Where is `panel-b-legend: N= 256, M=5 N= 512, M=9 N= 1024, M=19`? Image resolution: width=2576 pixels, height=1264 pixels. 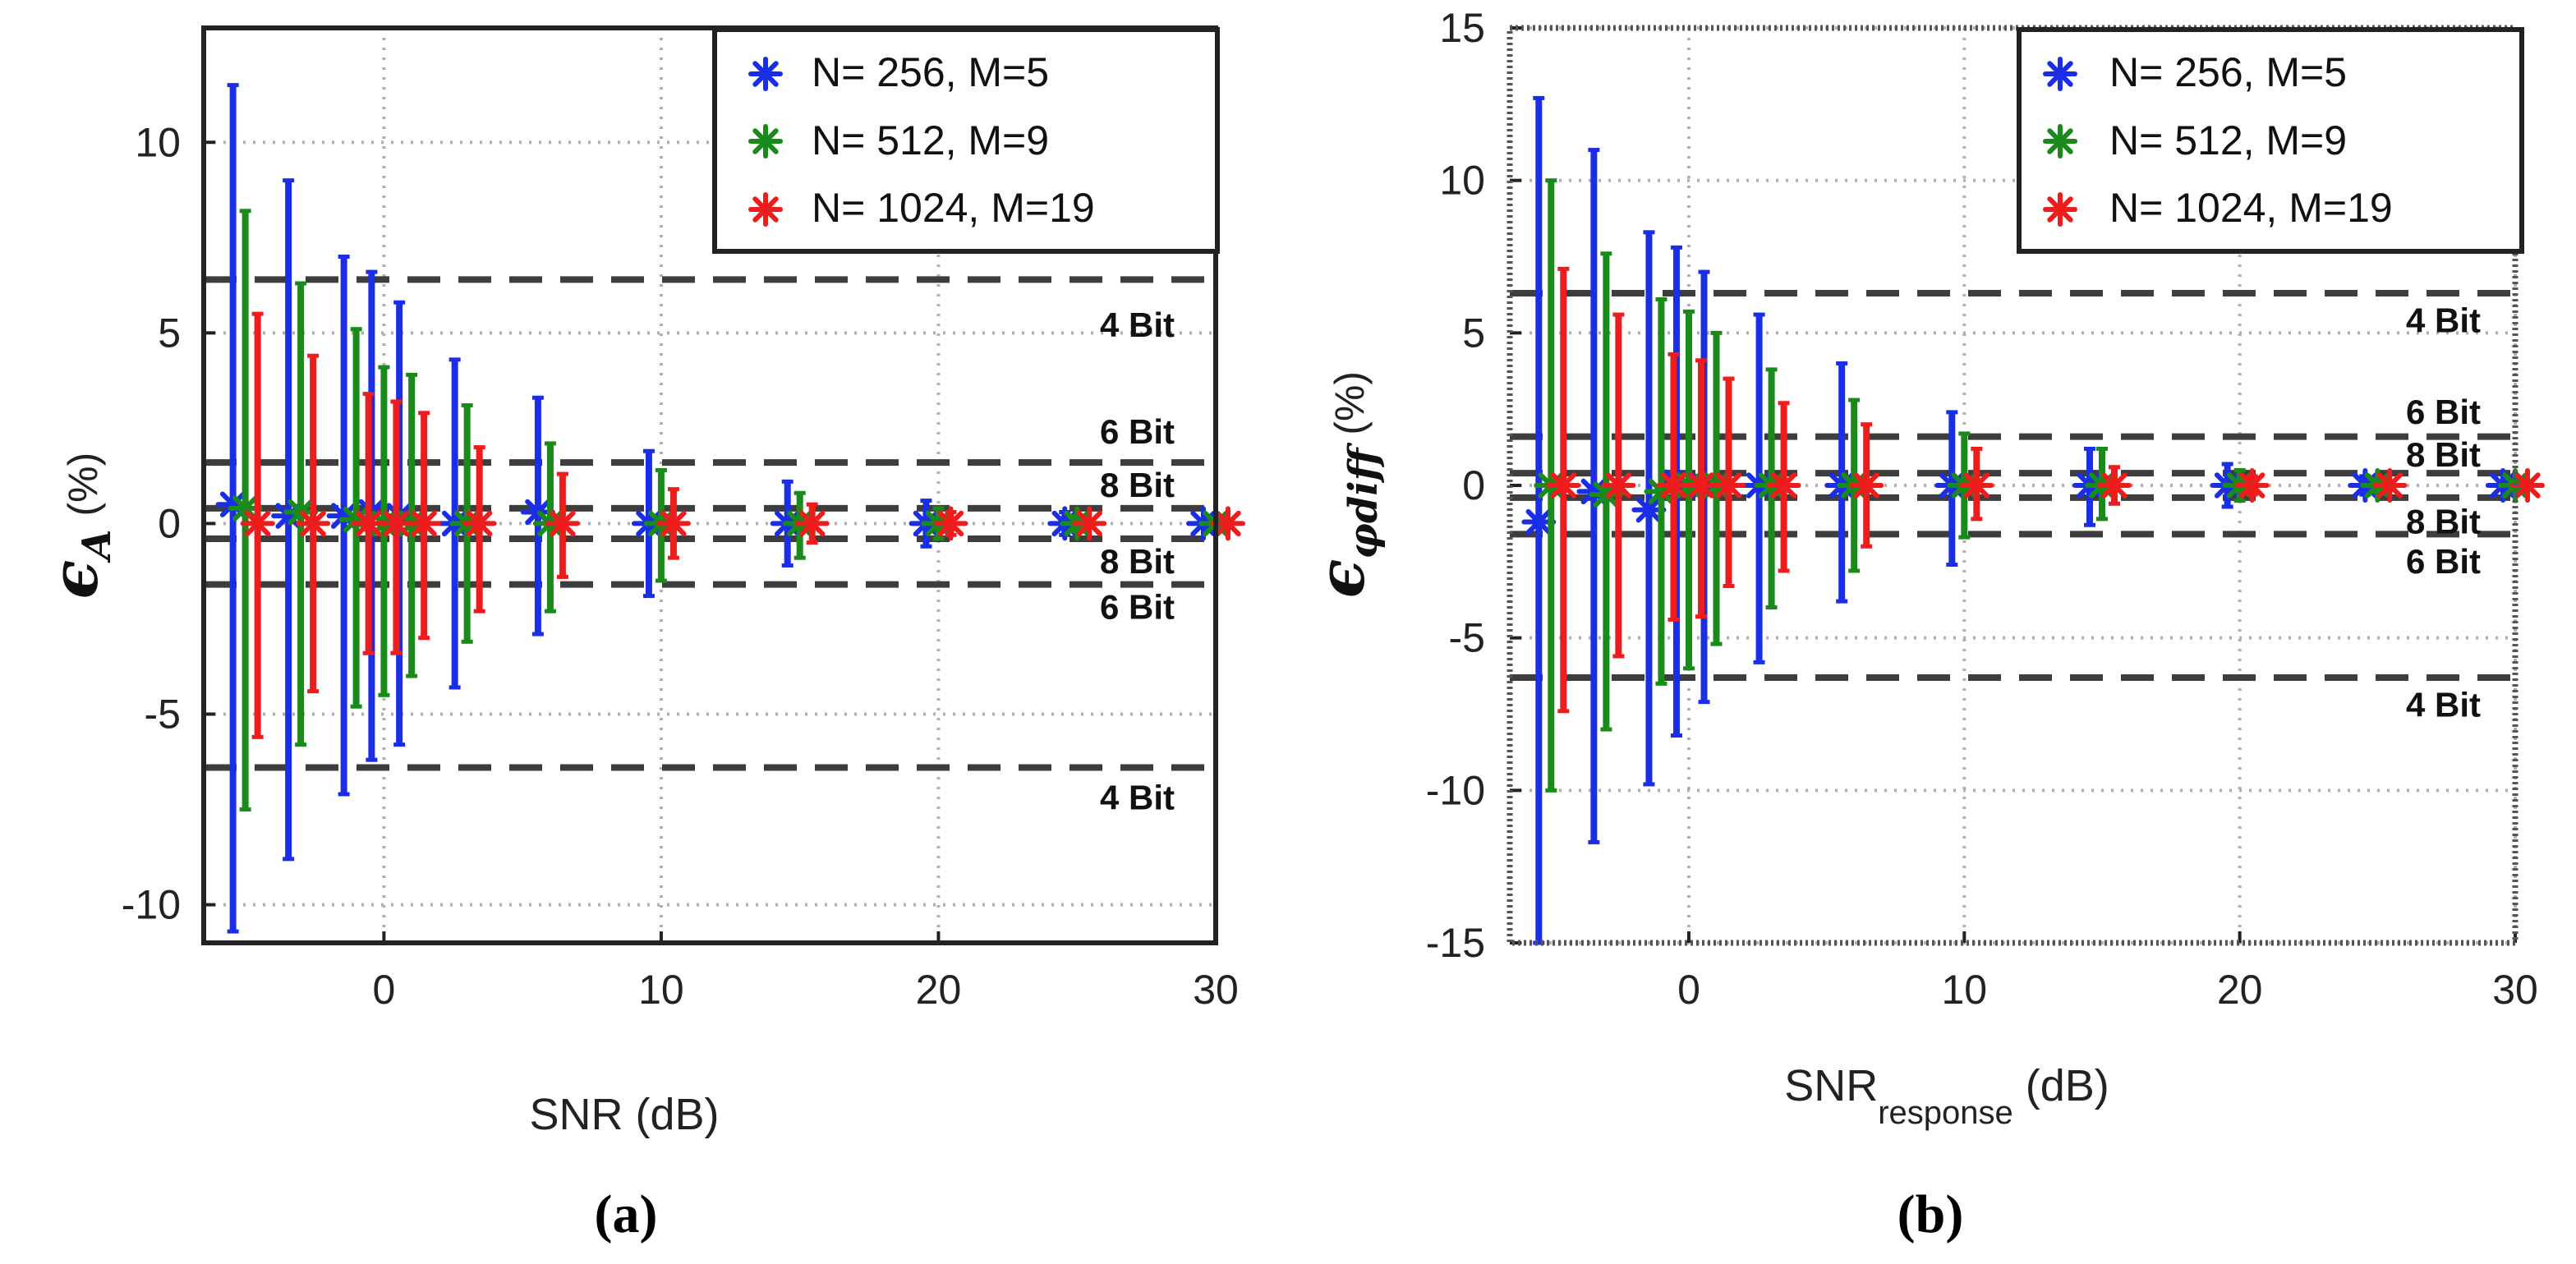
panel-b-legend: N= 256, M=5 N= 512, M=9 N= 1024, M=19 is located at coordinates (2270, 140).